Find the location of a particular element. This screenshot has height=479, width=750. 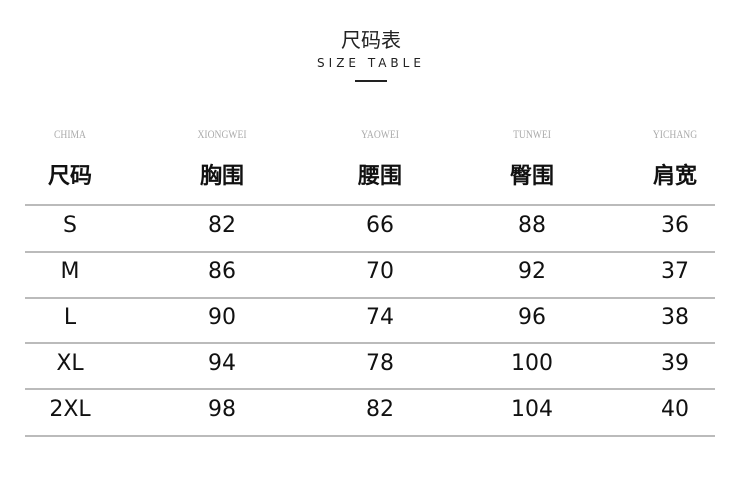

title-underline is located at coordinates (371, 81).